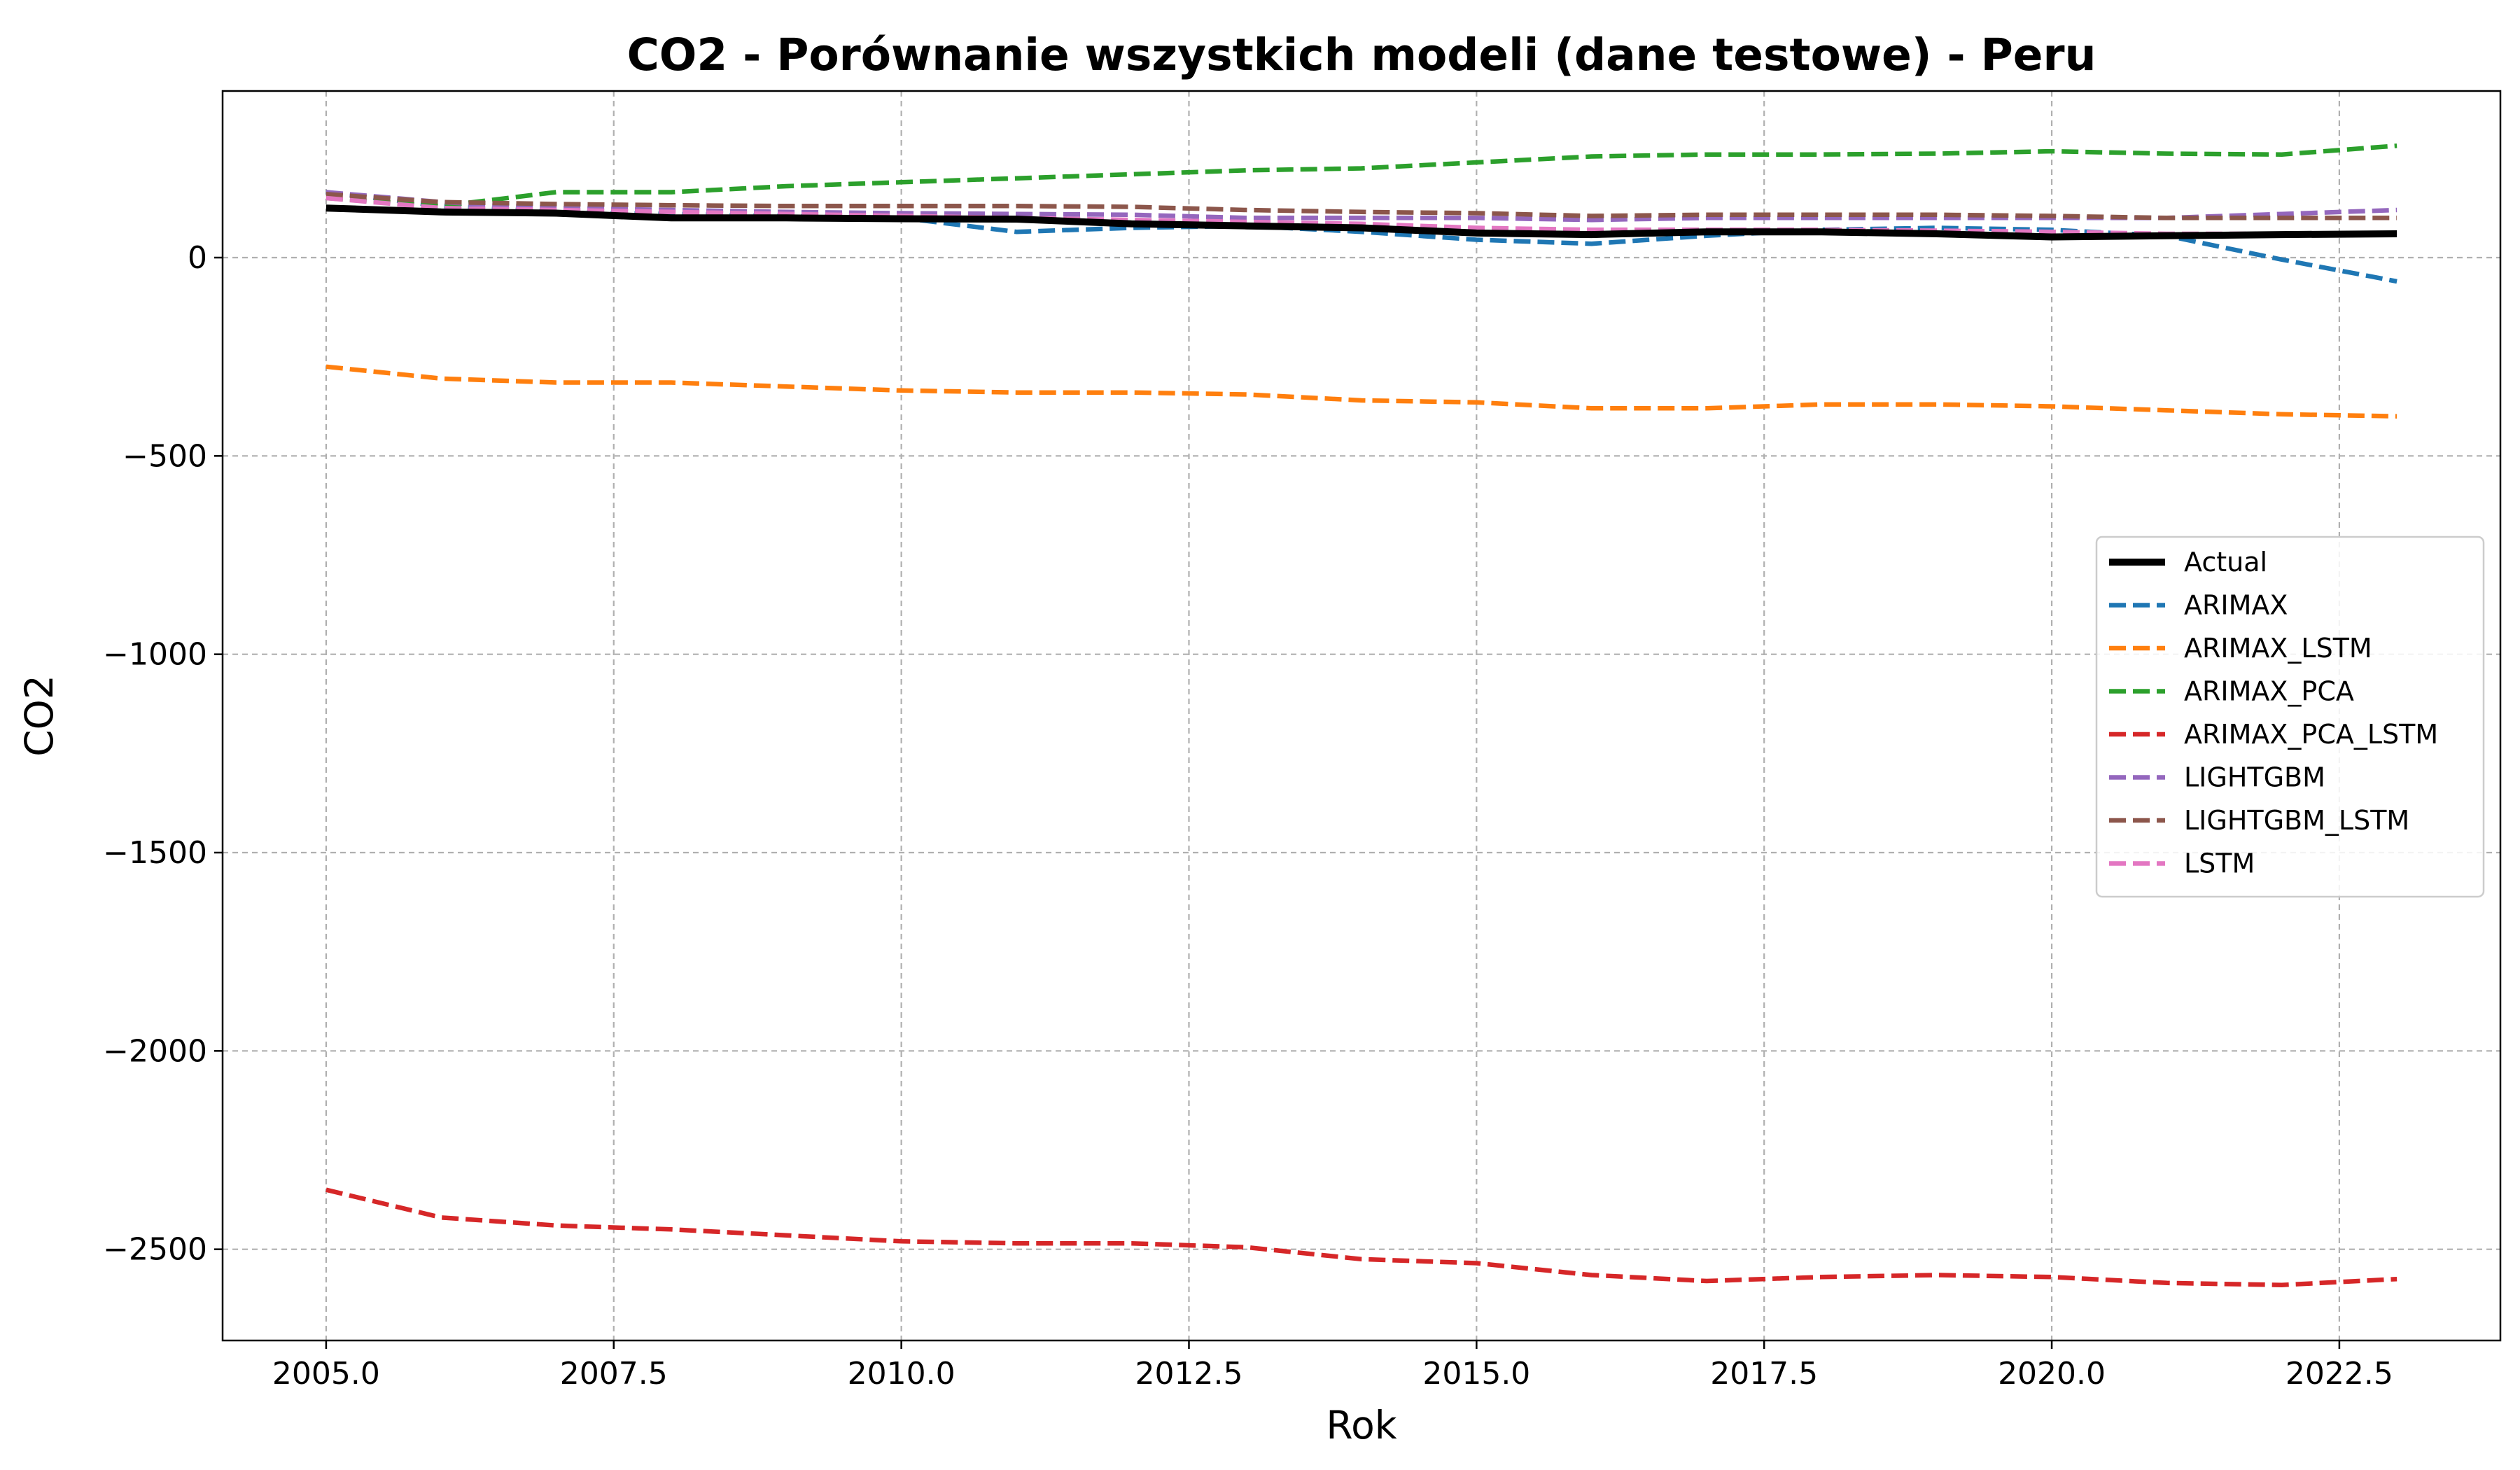  I want to click on x-tick-label: 2005.0, so click(326, 1374).